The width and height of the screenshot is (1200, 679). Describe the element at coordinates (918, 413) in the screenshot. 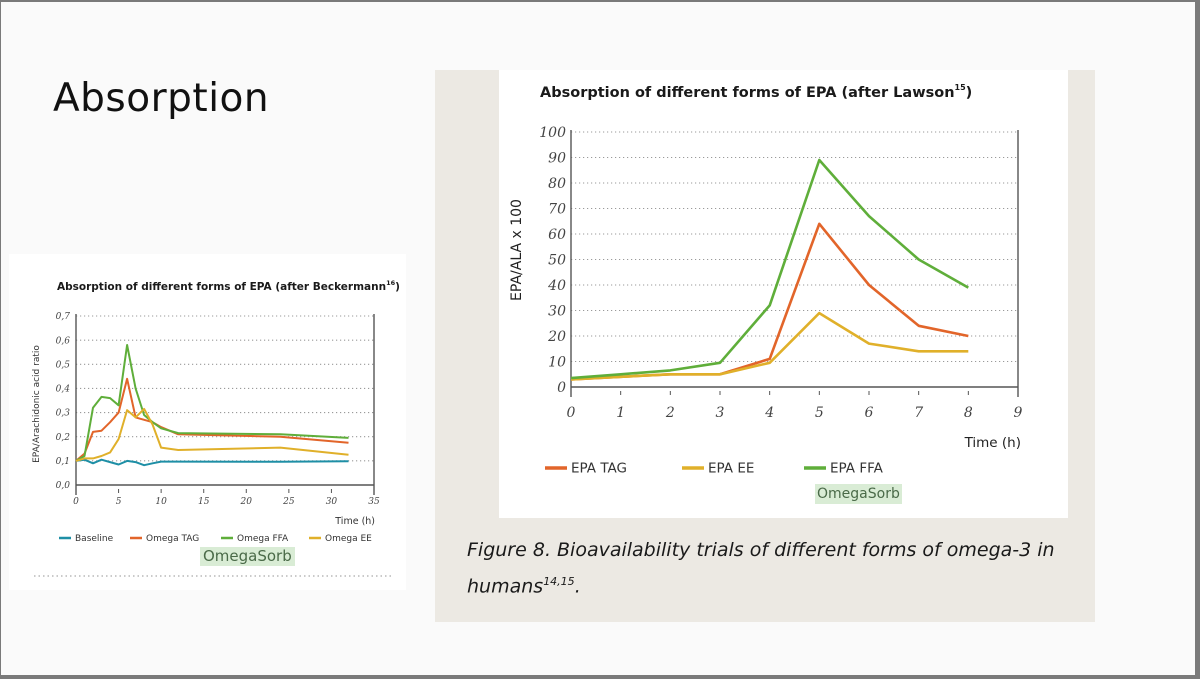

I see `x-tick-label: 7` at that location.